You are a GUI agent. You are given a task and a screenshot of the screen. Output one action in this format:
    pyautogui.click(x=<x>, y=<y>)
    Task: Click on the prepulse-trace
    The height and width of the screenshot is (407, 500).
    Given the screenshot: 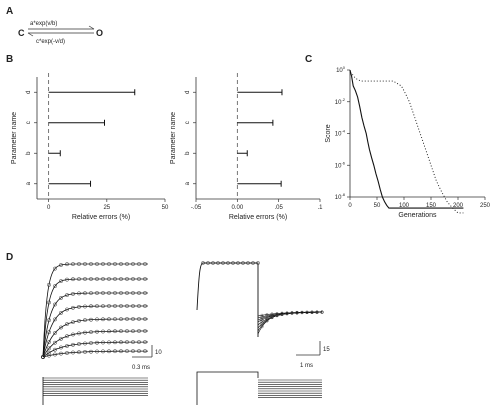 What is the action you would take?
    pyautogui.click(x=227, y=299)
    